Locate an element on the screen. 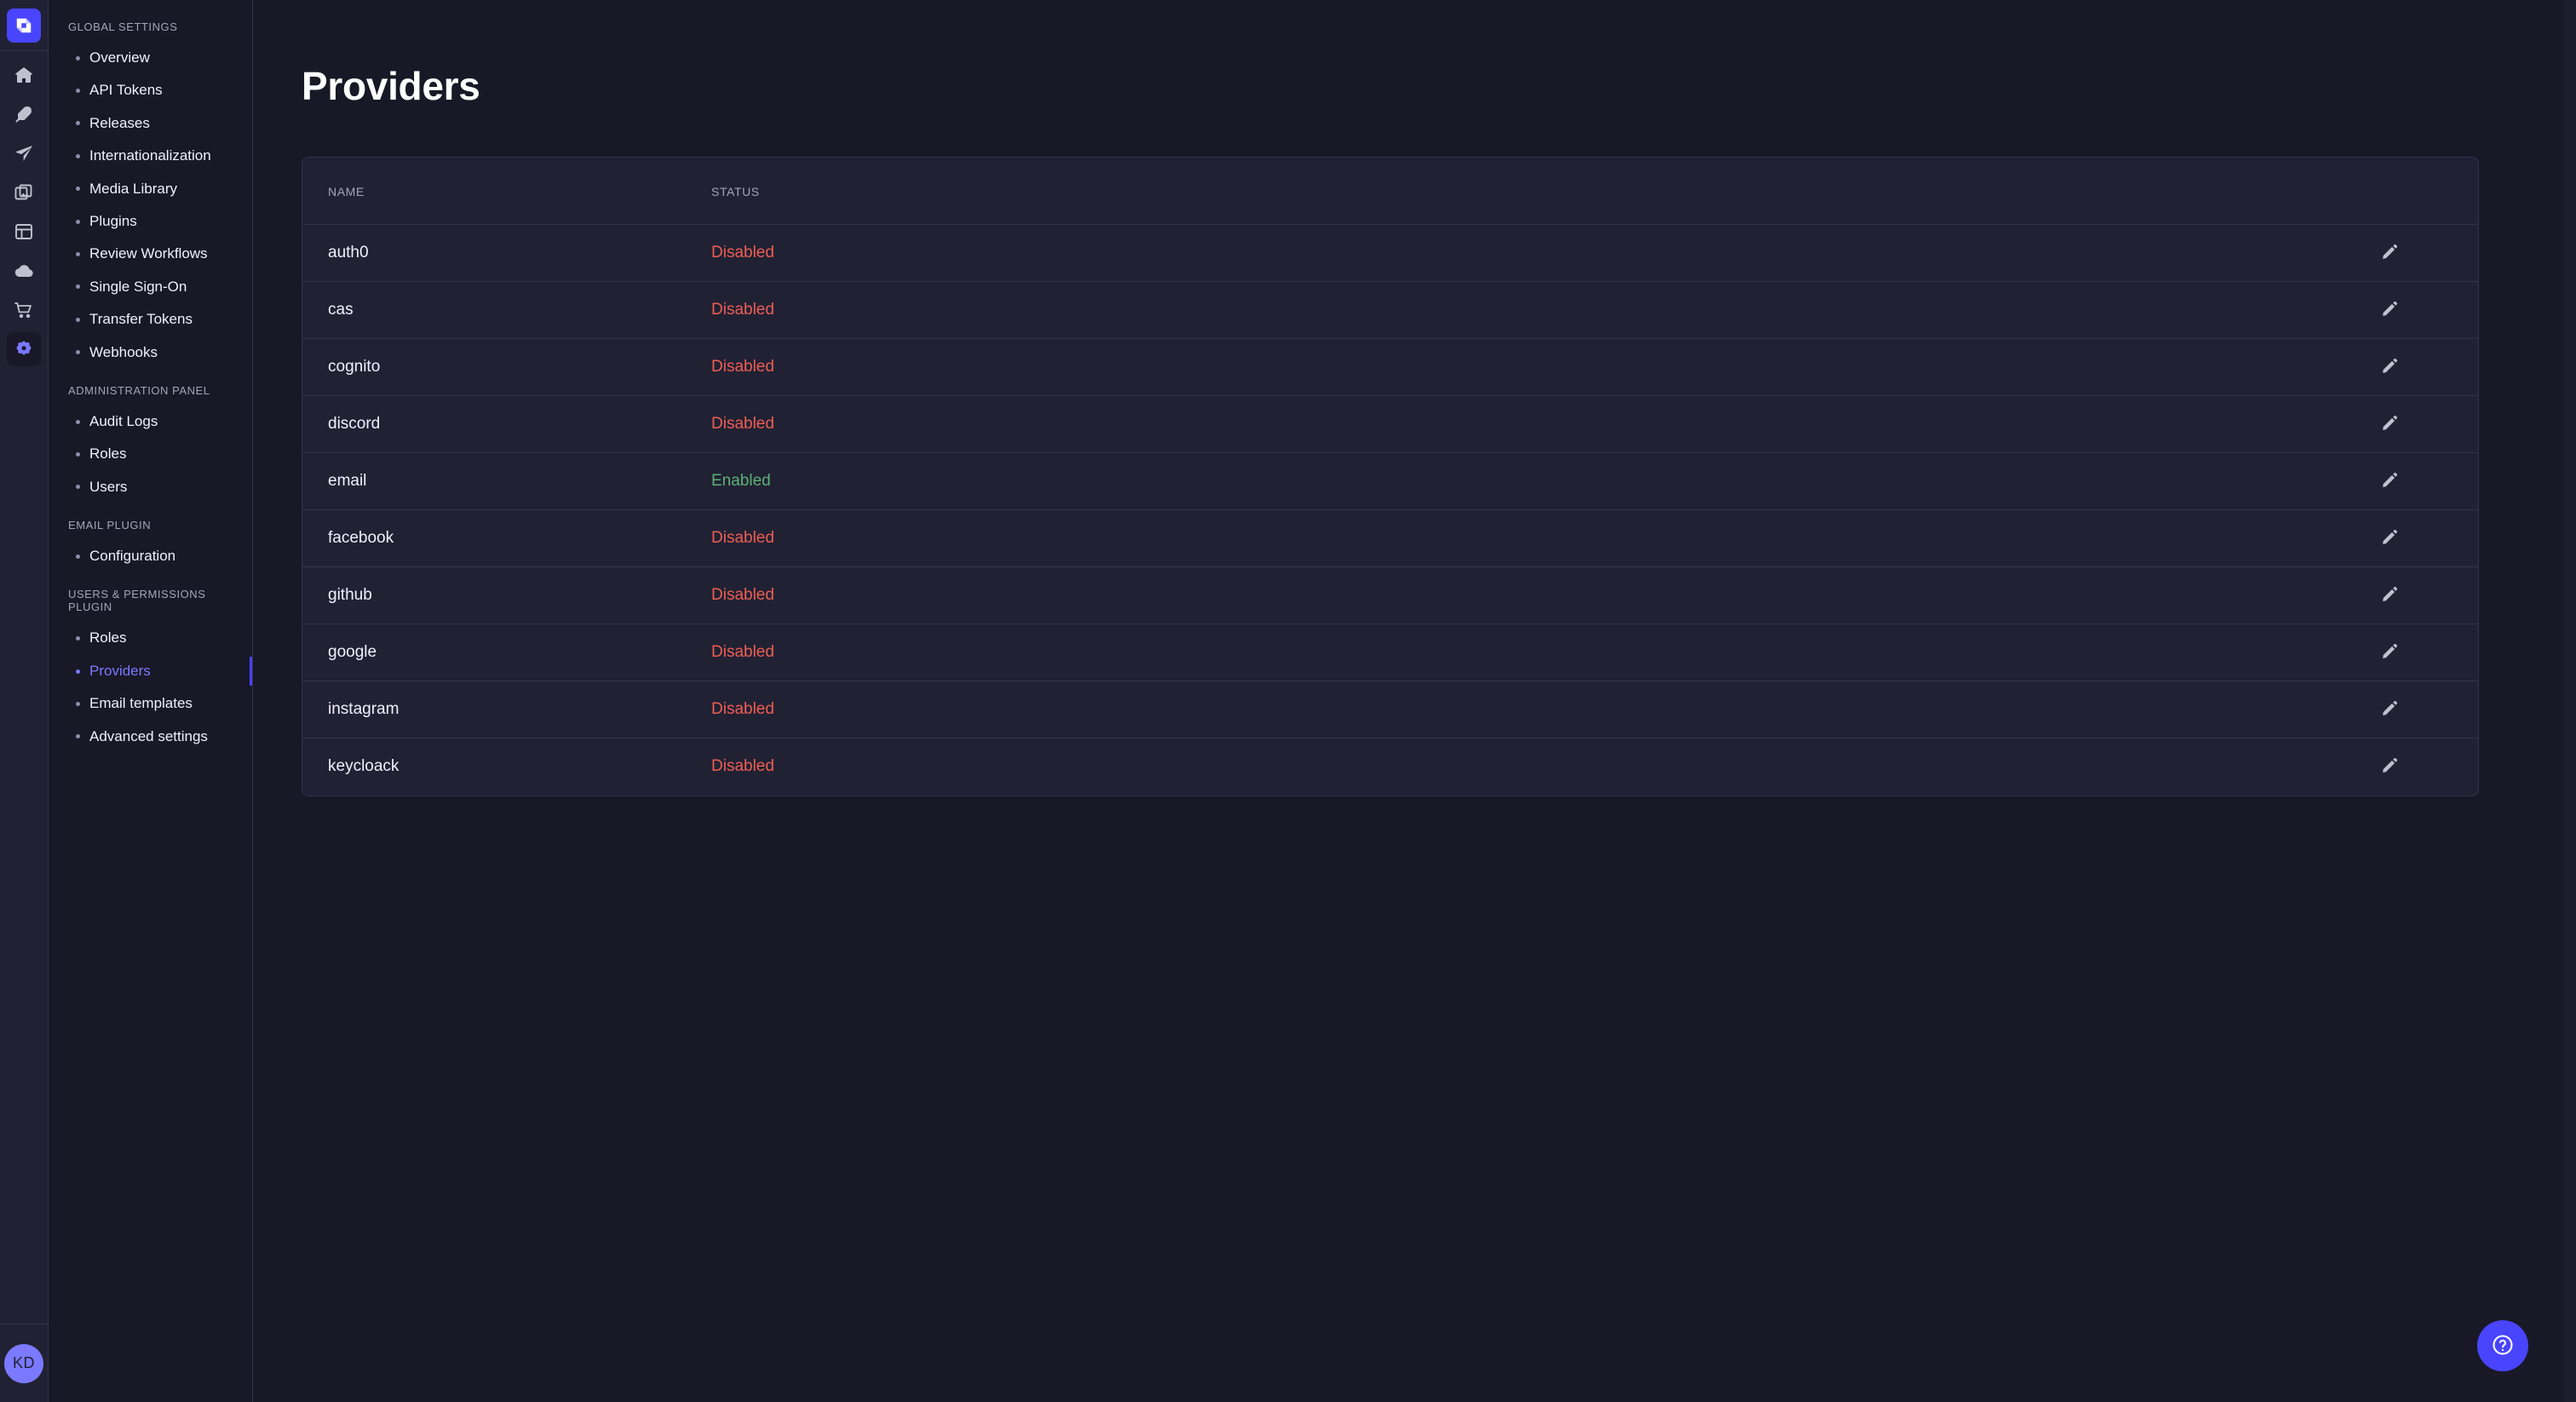 Image resolution: width=2576 pixels, height=1402 pixels. sidebar-item-label: Single Sign-On is located at coordinates (138, 286).